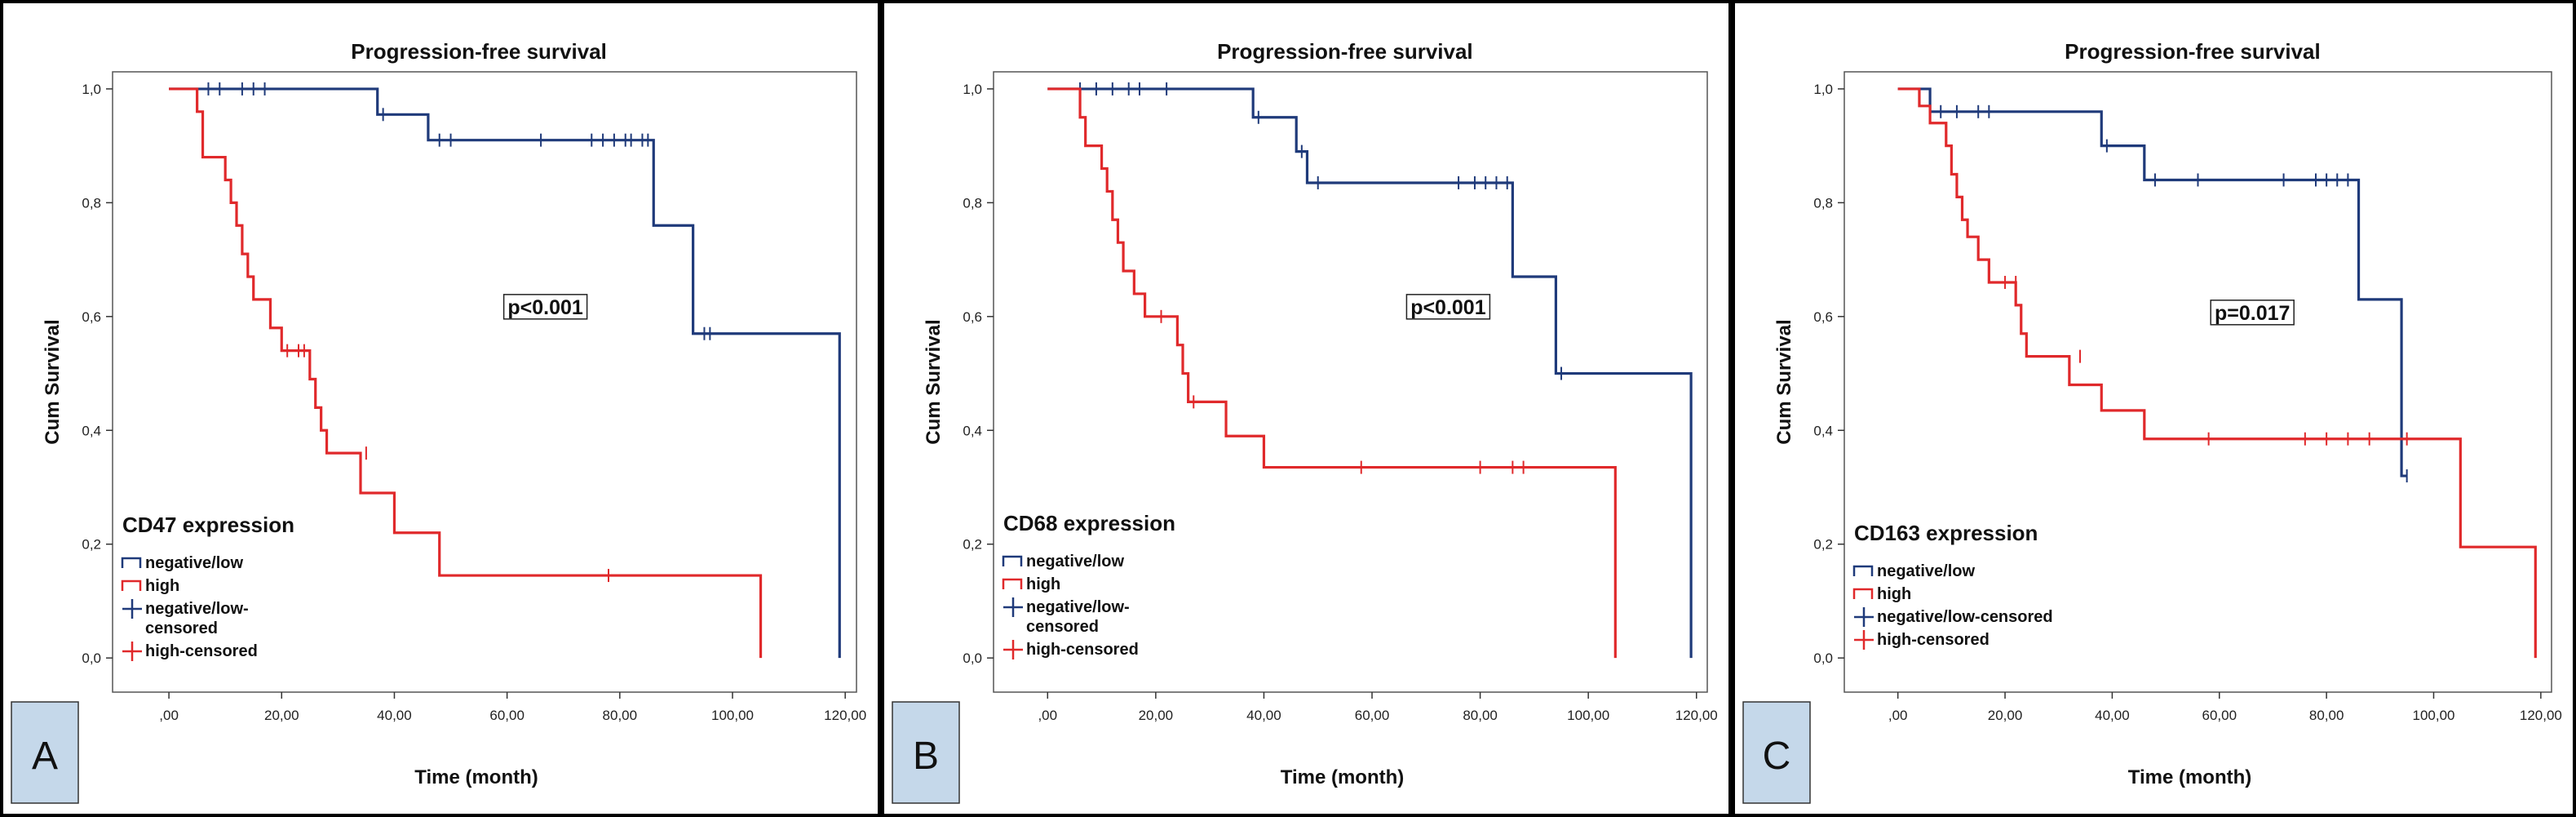  Describe the element at coordinates (2152, 282) in the screenshot. I see `km-curve-negative-low` at that location.